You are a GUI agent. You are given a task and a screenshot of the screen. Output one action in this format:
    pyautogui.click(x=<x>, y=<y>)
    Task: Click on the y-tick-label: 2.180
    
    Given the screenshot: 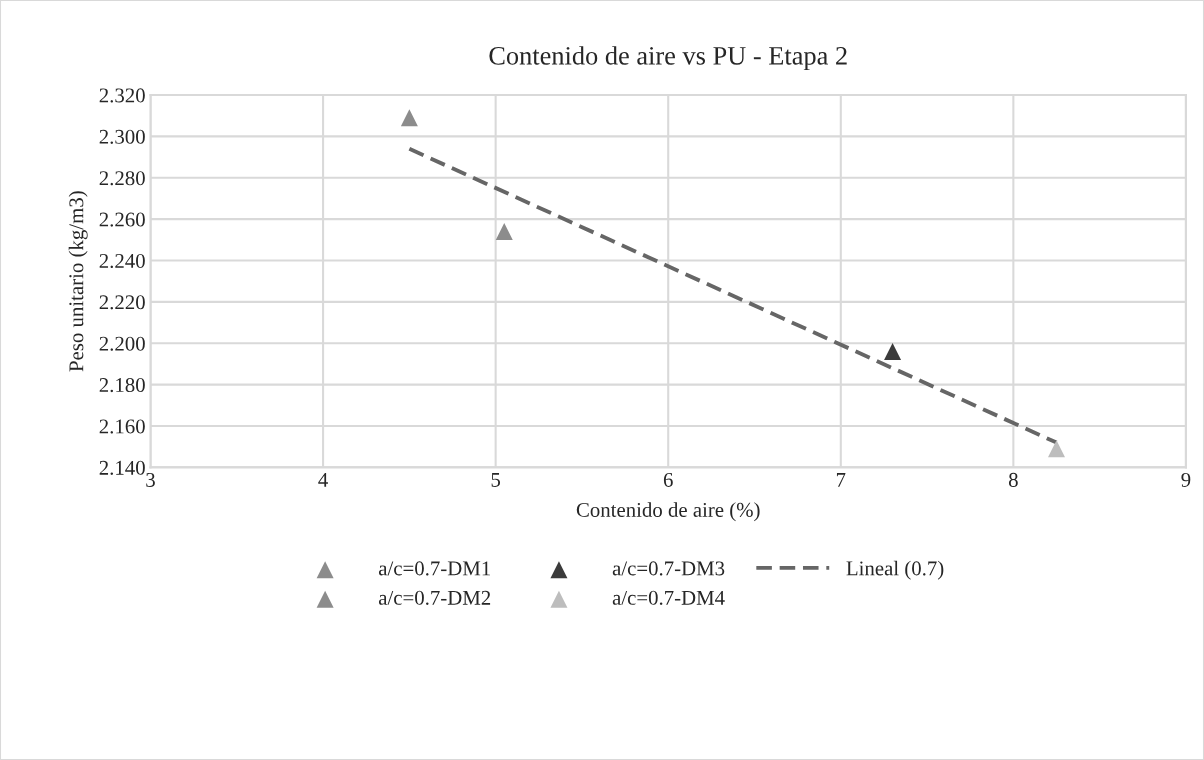 What is the action you would take?
    pyautogui.click(x=122, y=385)
    